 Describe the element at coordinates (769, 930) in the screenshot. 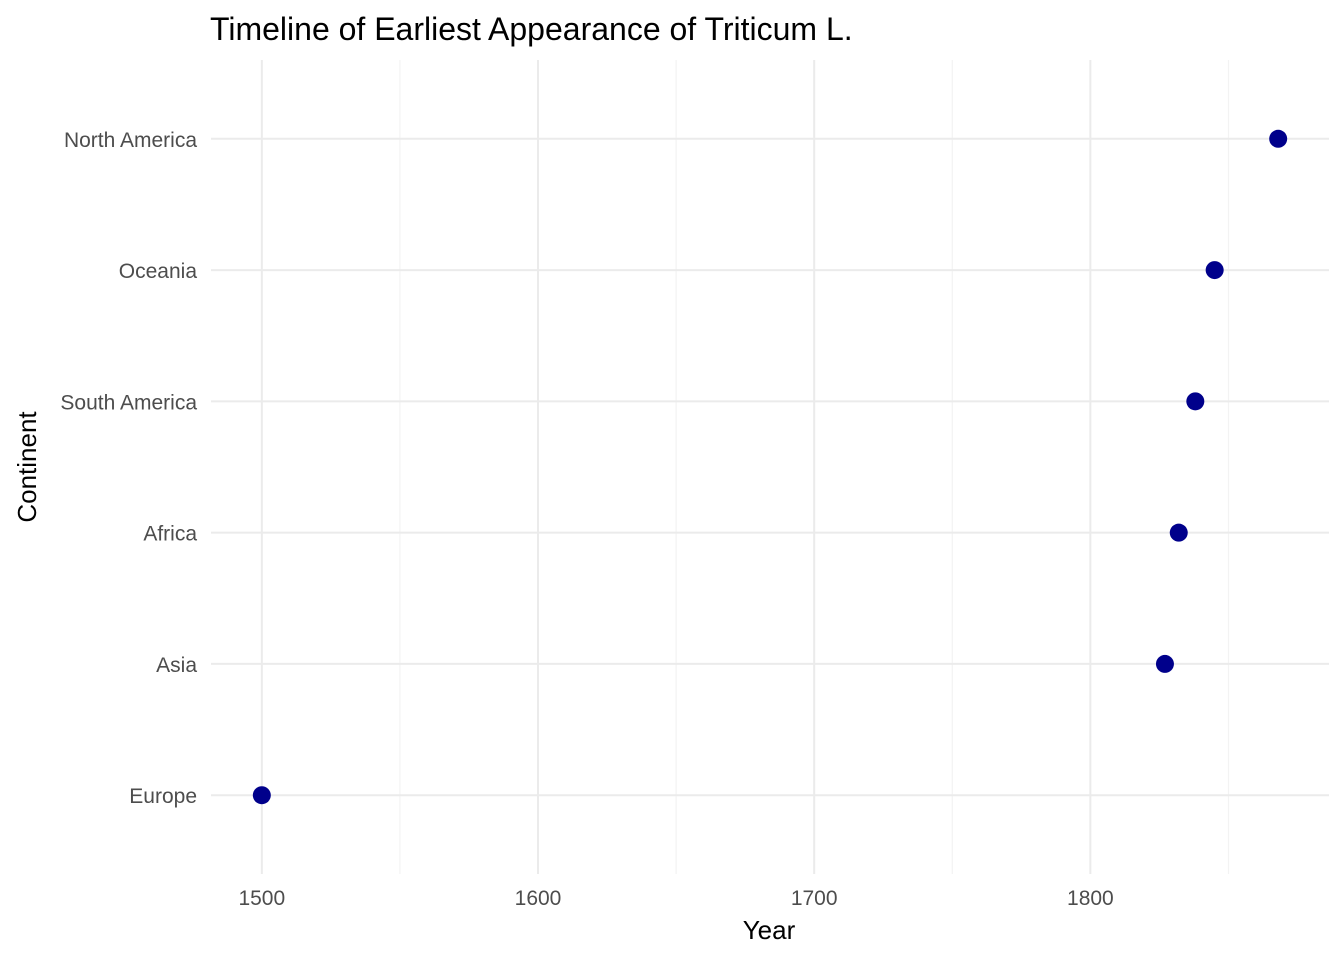

I see `x-axis-title: Year` at that location.